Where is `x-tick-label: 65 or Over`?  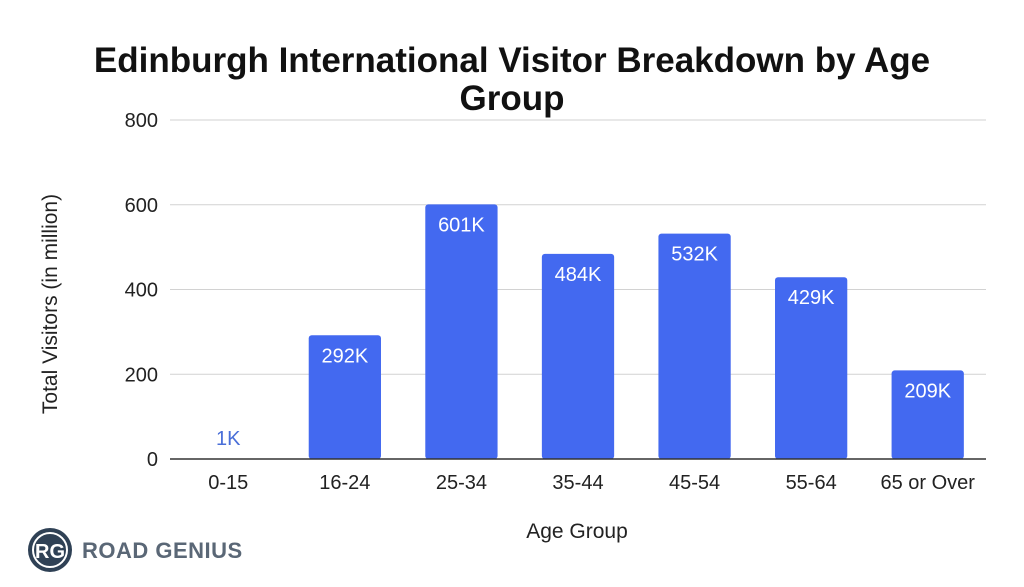
x-tick-label: 65 or Over is located at coordinates (927, 483).